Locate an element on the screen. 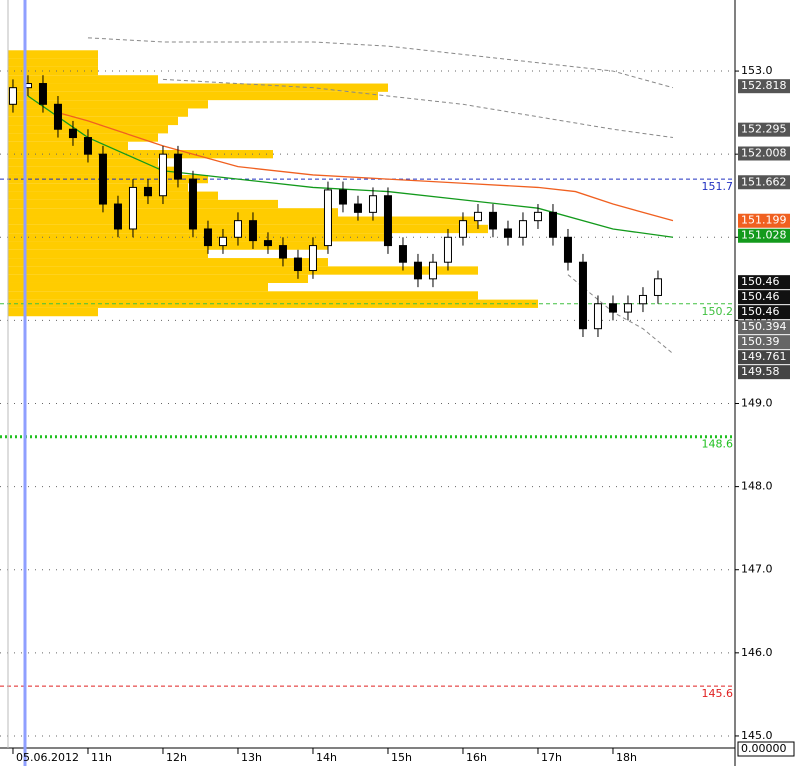 This screenshot has height=766, width=800. x-tick-label: 11h is located at coordinates (101, 757).